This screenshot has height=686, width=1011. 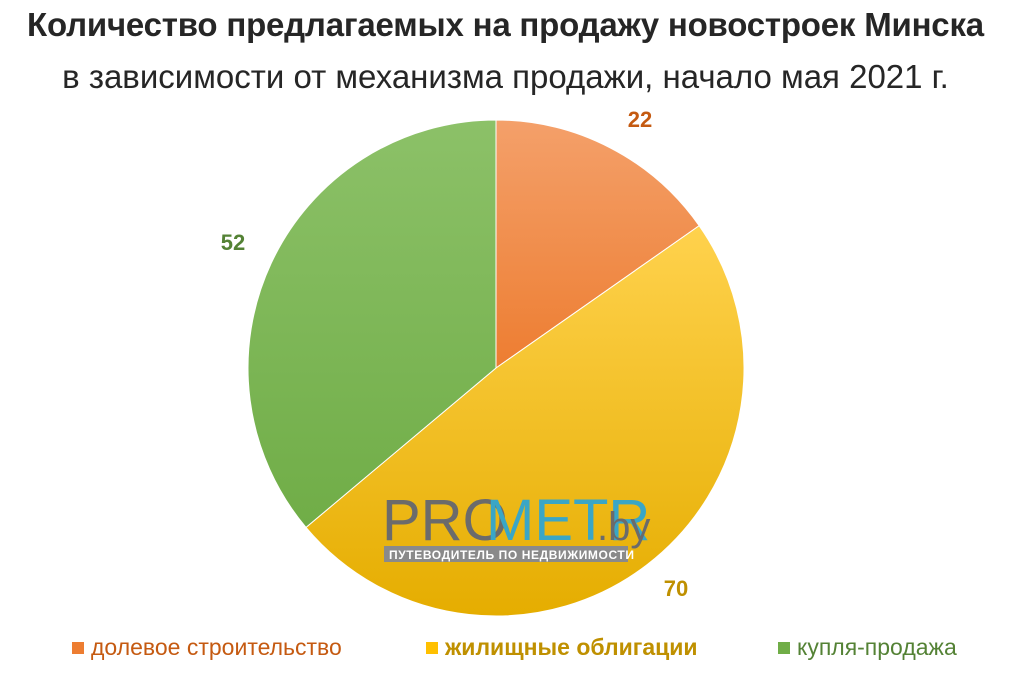 I want to click on watermark-pro: PRO, so click(x=445, y=520).